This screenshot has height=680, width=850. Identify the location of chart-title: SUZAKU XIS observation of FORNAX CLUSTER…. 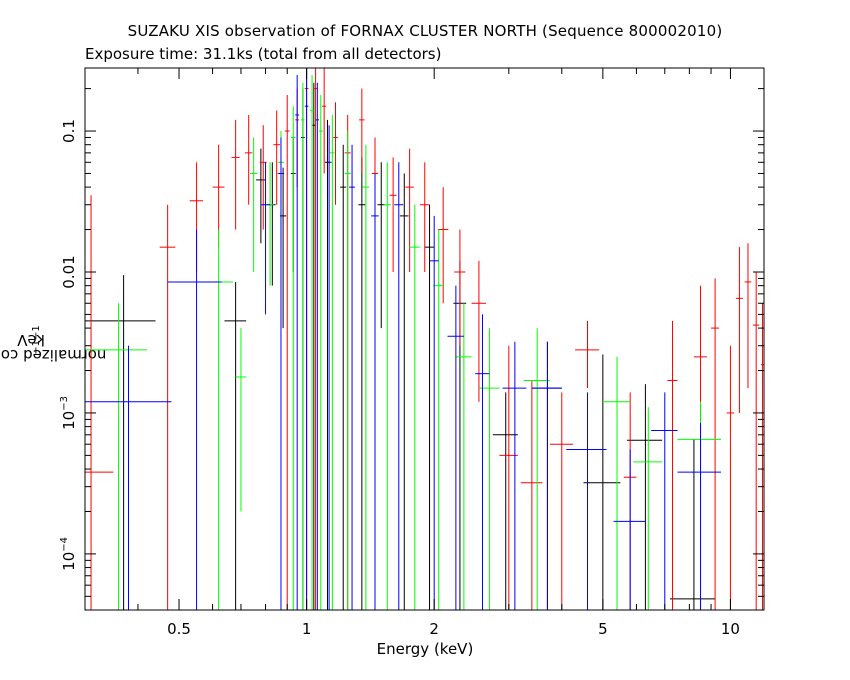
(425, 31).